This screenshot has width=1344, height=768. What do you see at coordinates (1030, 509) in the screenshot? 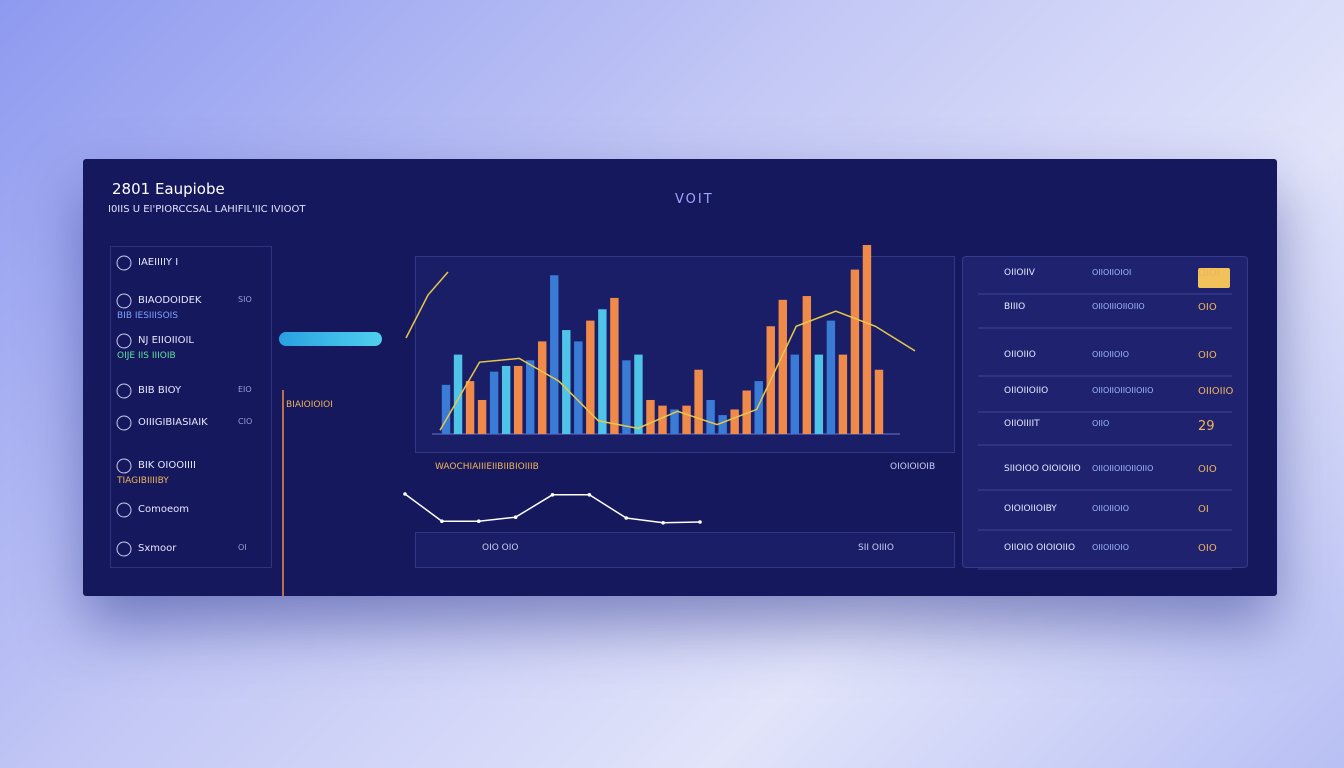
I see `row-label: OIOIOIIOIBY` at bounding box center [1030, 509].